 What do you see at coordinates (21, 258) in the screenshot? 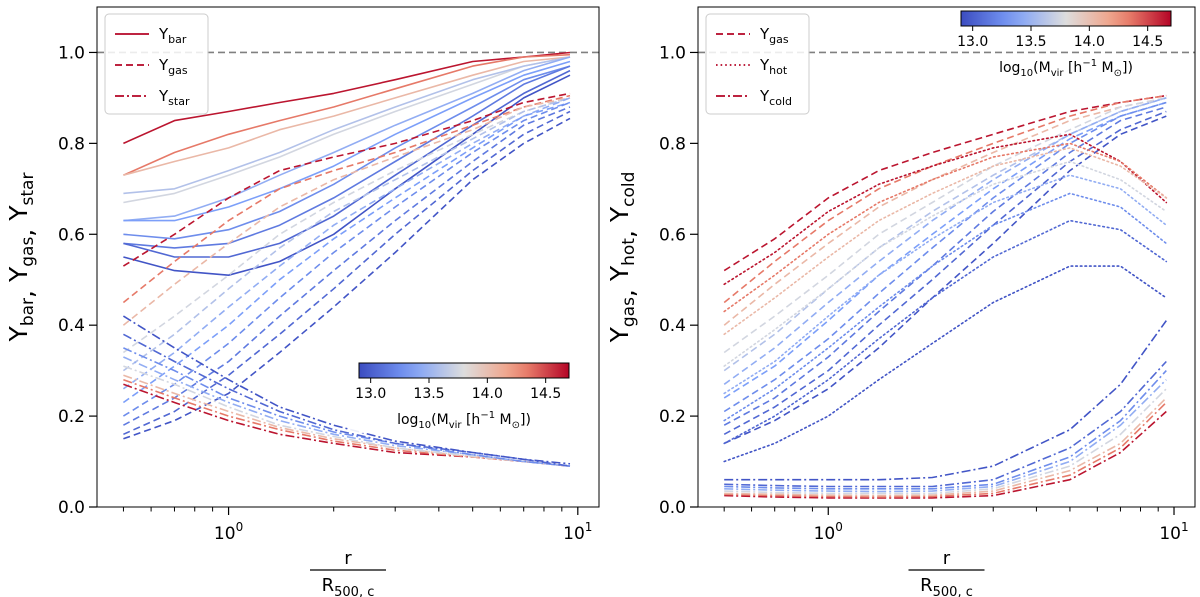
I see `y-axis-label: Ybar, Ygas, Ystar` at bounding box center [21, 258].